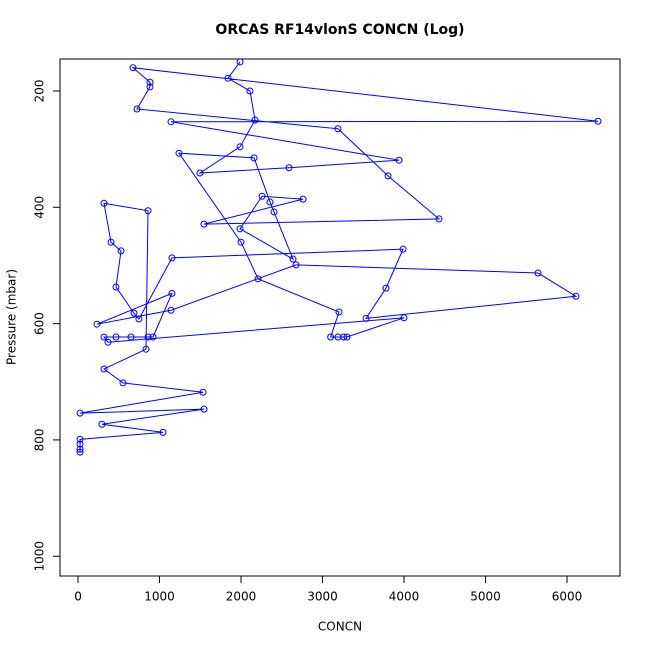 This screenshot has height=650, width=650. What do you see at coordinates (12, 317) in the screenshot?
I see `y-axis-title: Pressure (mbar)` at bounding box center [12, 317].